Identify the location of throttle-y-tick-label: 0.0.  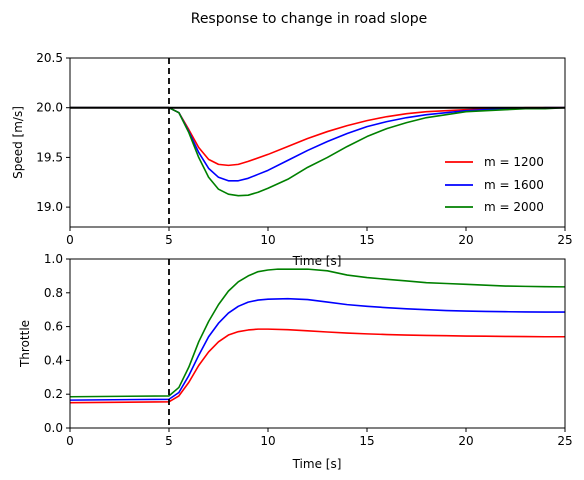
(53, 428).